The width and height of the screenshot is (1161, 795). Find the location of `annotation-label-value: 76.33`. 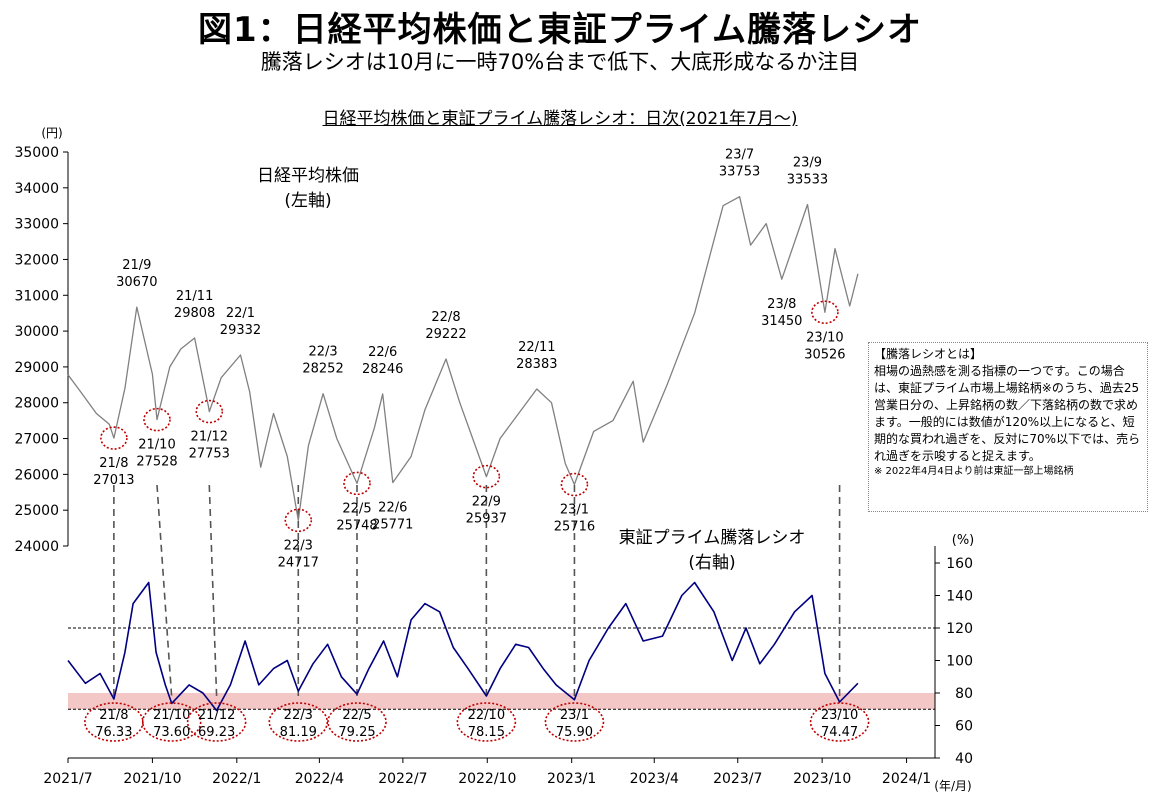

annotation-label-value: 76.33 is located at coordinates (113, 732).